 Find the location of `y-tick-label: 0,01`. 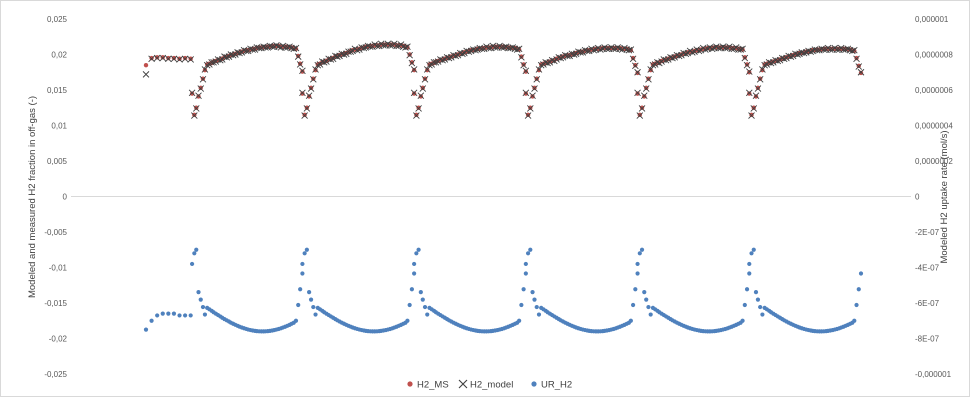

y-tick-label: 0,01 is located at coordinates (59, 126).